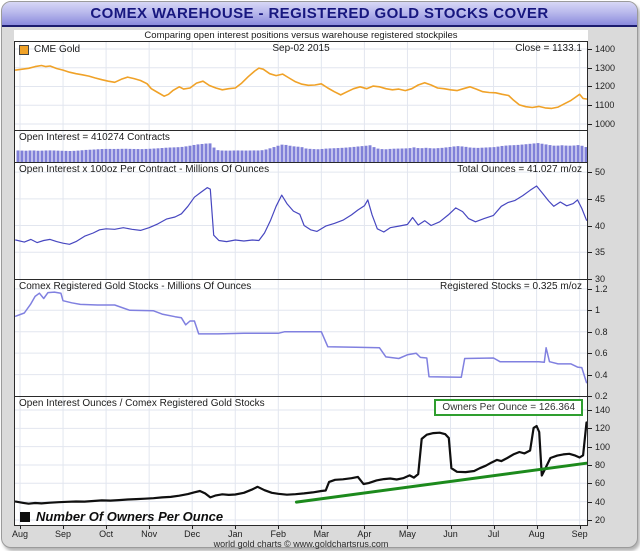 The width and height of the screenshot is (640, 551). I want to click on cme-gold-legend: CME Gold, so click(49, 49).